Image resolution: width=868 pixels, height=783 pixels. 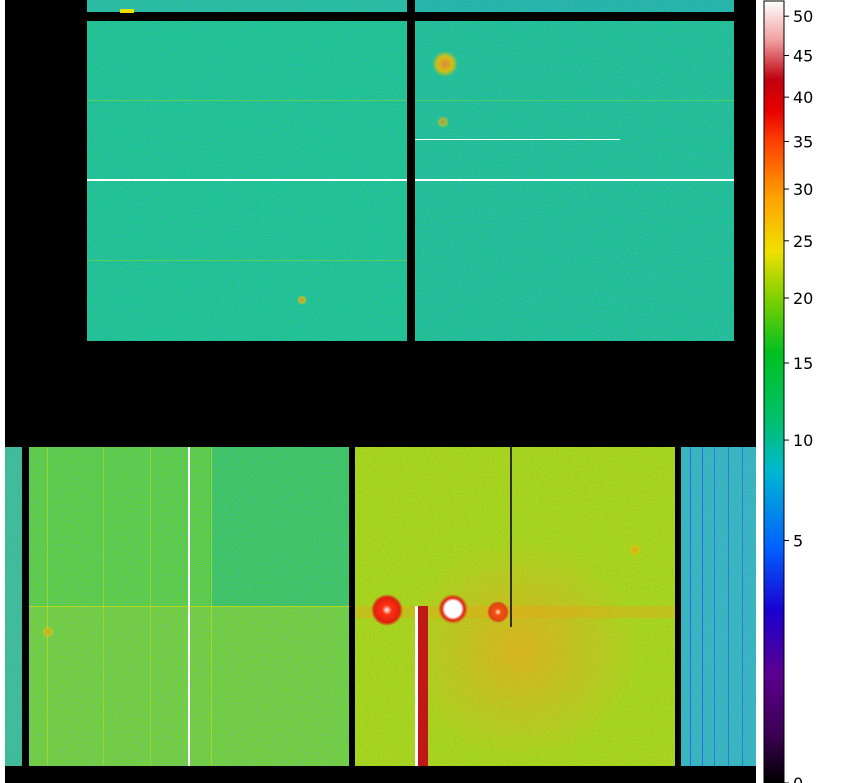 I want to click on colorbar-tick-label: 25, so click(x=803, y=241).